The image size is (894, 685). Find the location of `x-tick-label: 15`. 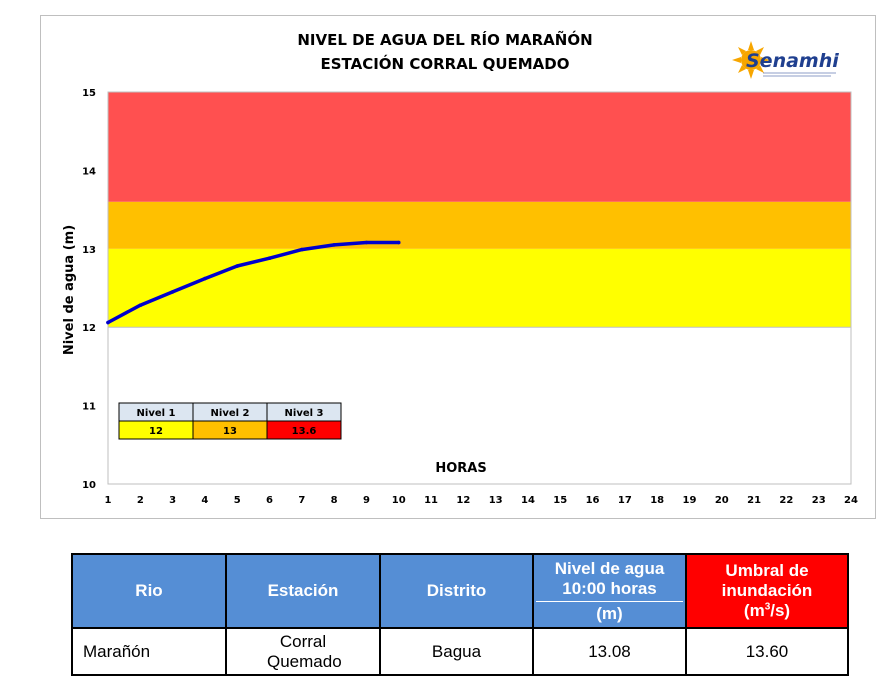

x-tick-label: 15 is located at coordinates (560, 500).